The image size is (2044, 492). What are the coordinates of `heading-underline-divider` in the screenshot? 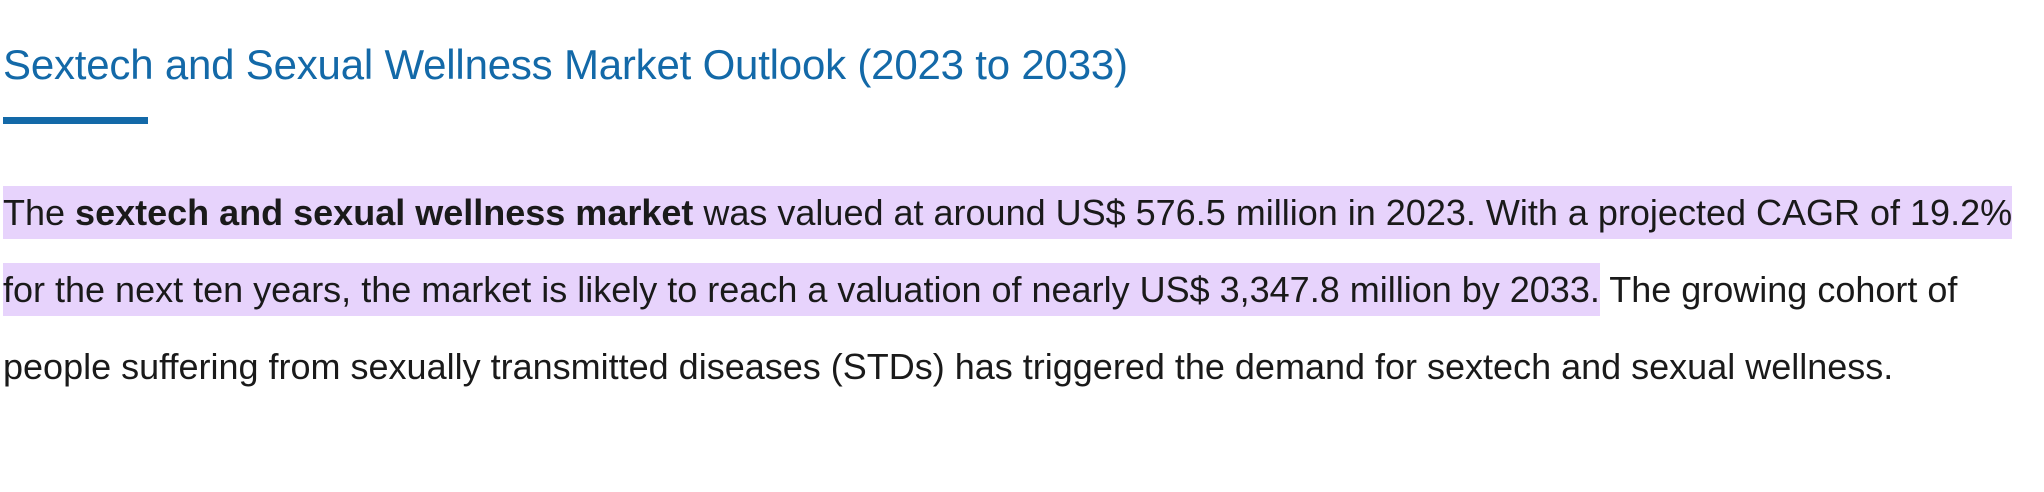 It's located at (75, 120).